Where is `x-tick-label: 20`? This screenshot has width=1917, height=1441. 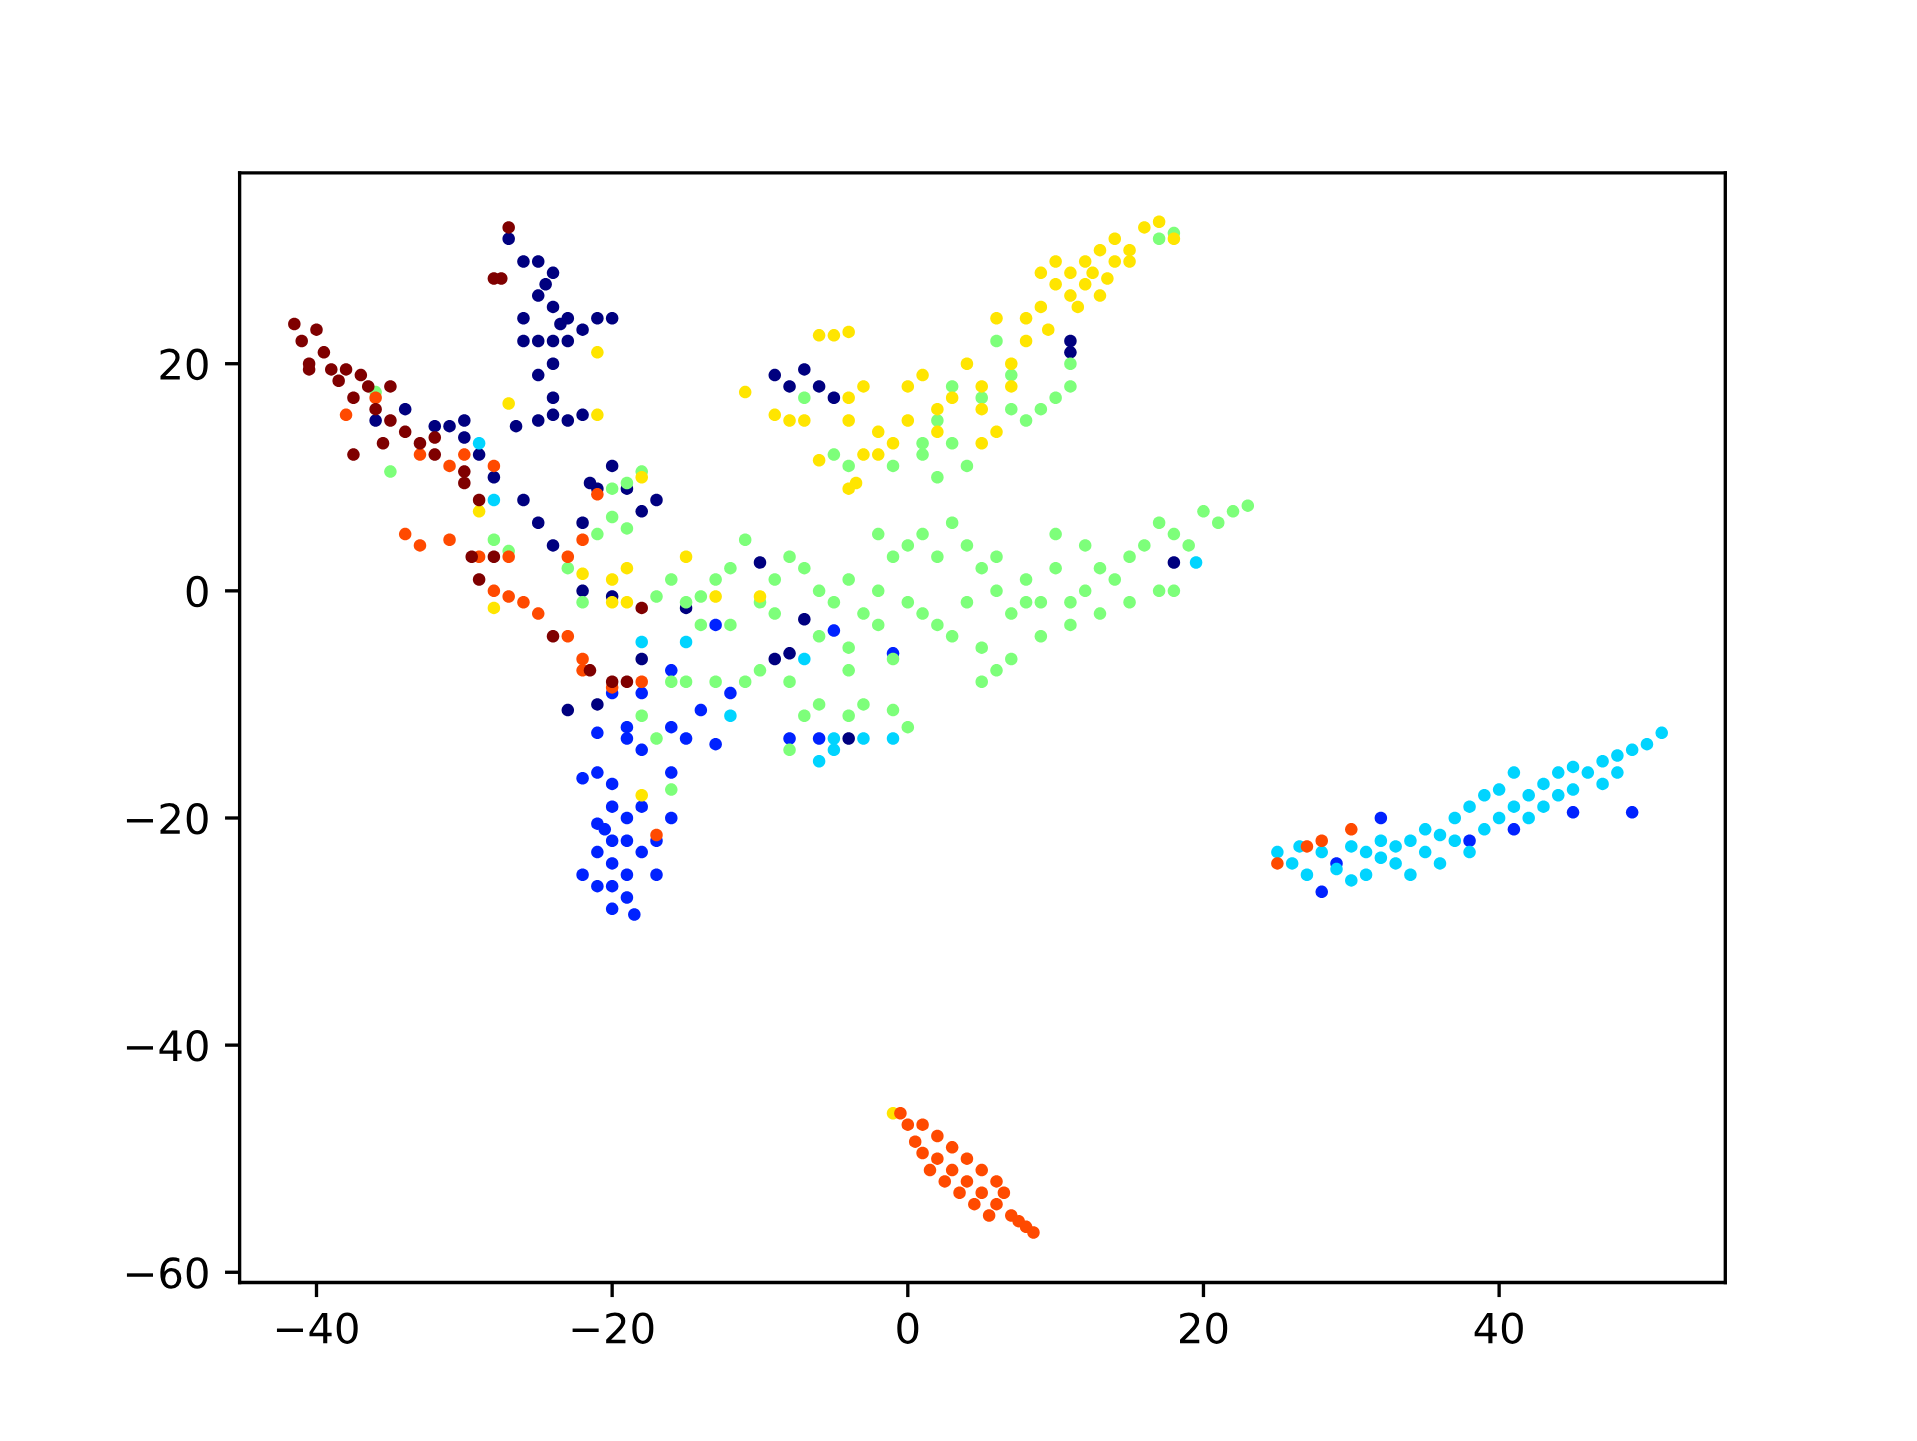 x-tick-label: 20 is located at coordinates (1204, 1328).